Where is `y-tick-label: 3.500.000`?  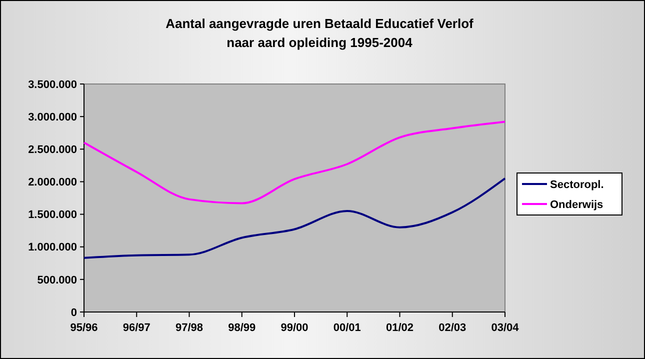
y-tick-label: 3.500.000 is located at coordinates (52, 84).